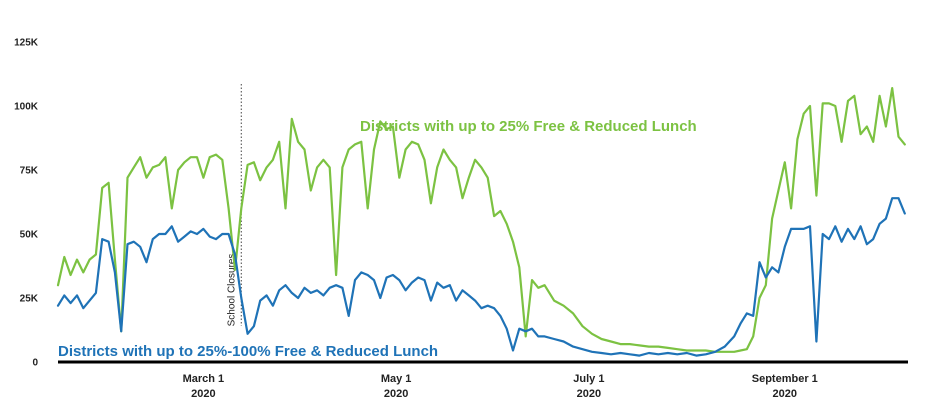 This screenshot has width=950, height=416. Describe the element at coordinates (396, 379) in the screenshot. I see `x-tick-label: May 1` at that location.